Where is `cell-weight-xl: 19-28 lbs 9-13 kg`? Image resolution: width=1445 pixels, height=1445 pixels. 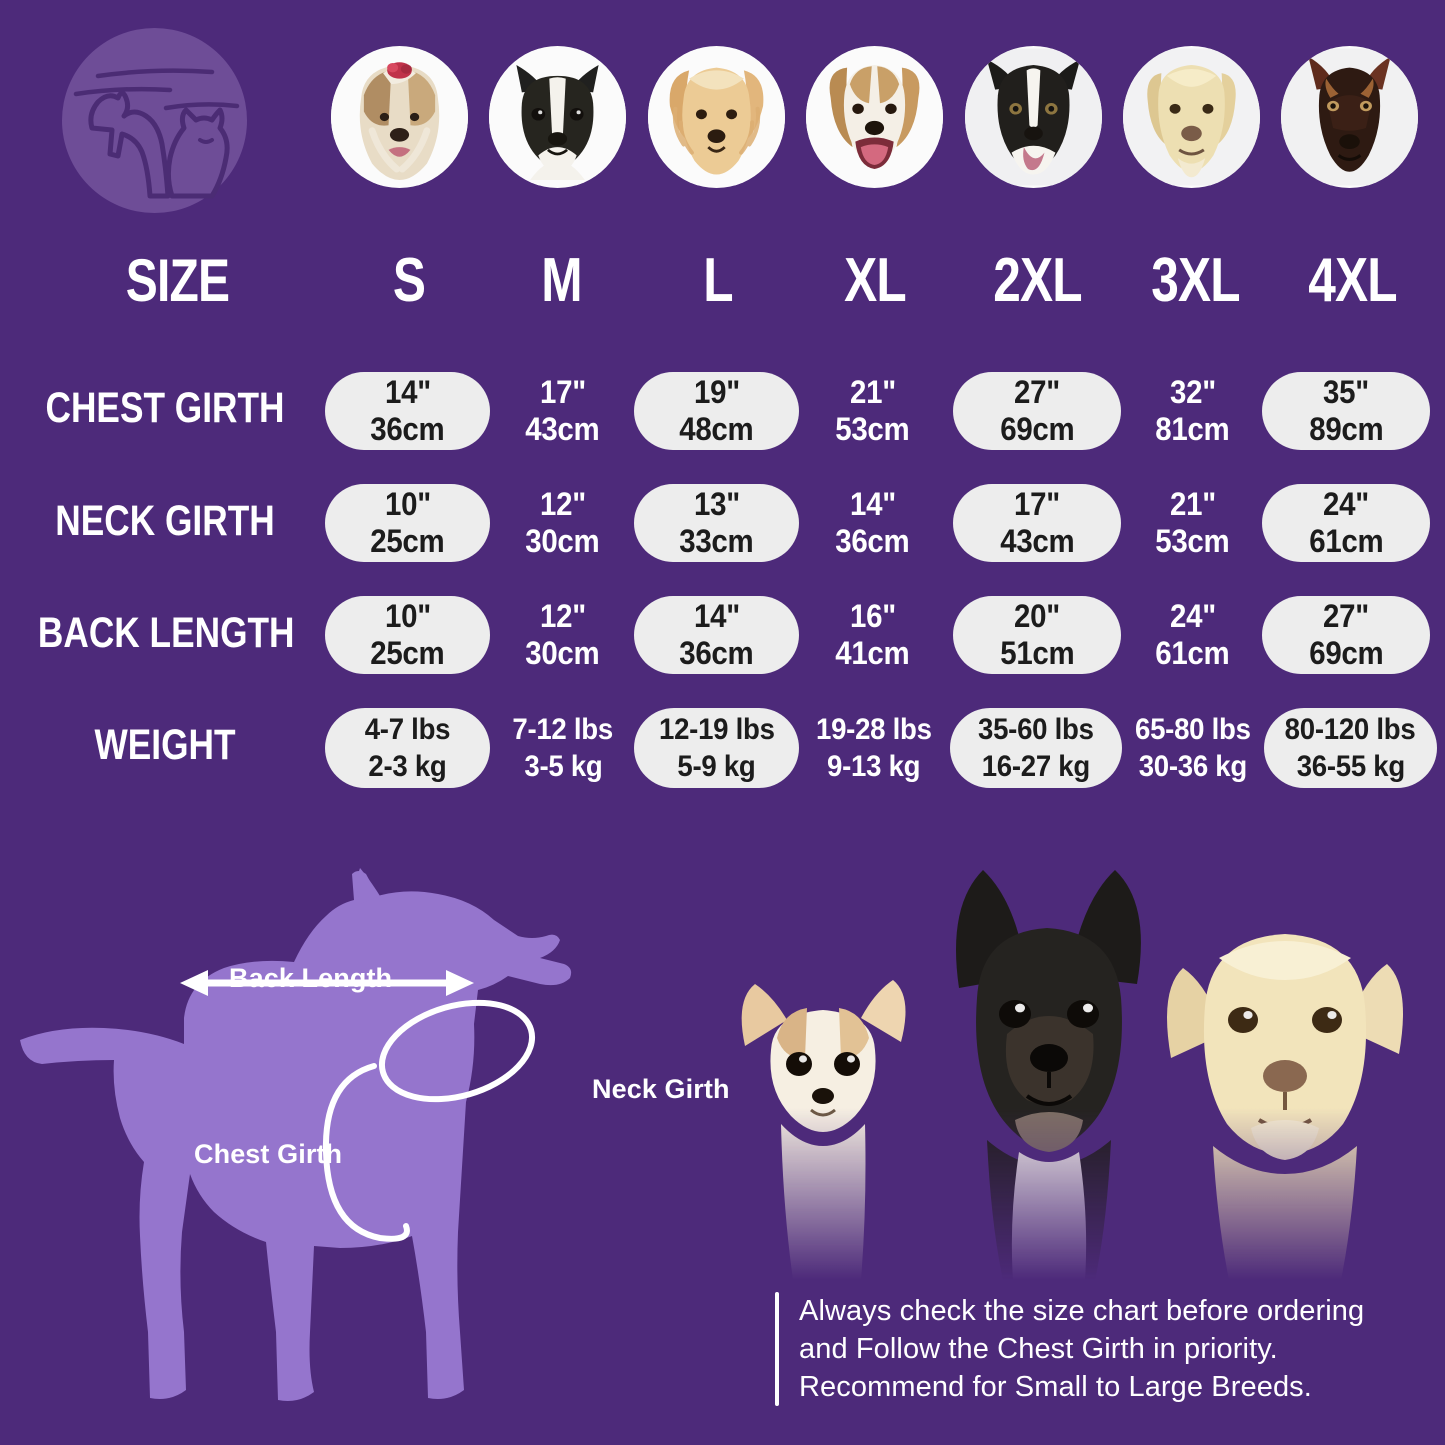
cell-weight-xl: 19-28 lbs 9-13 kg is located at coordinates (874, 748).